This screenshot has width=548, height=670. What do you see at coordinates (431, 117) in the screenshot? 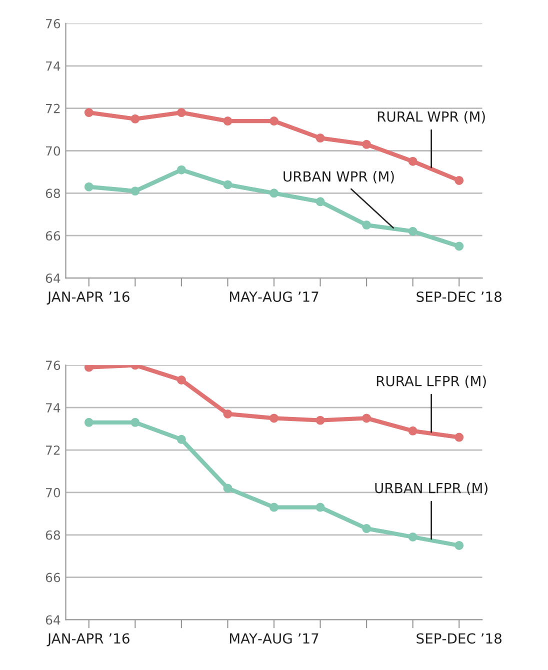
I see `series-label: RURAL WPR (M)` at bounding box center [431, 117].